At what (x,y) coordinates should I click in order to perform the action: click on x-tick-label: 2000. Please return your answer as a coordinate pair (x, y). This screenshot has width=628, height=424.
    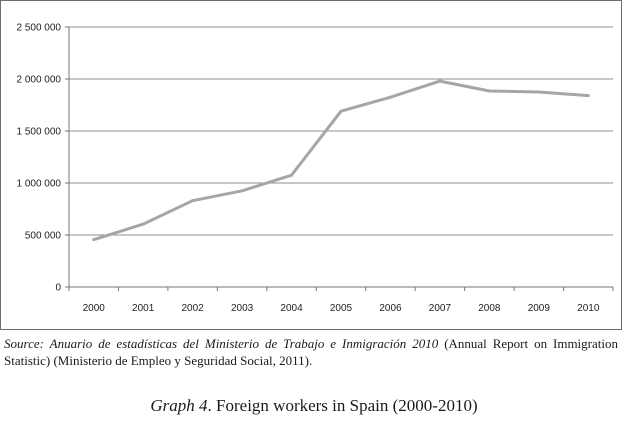
    Looking at the image, I should click on (94, 308).